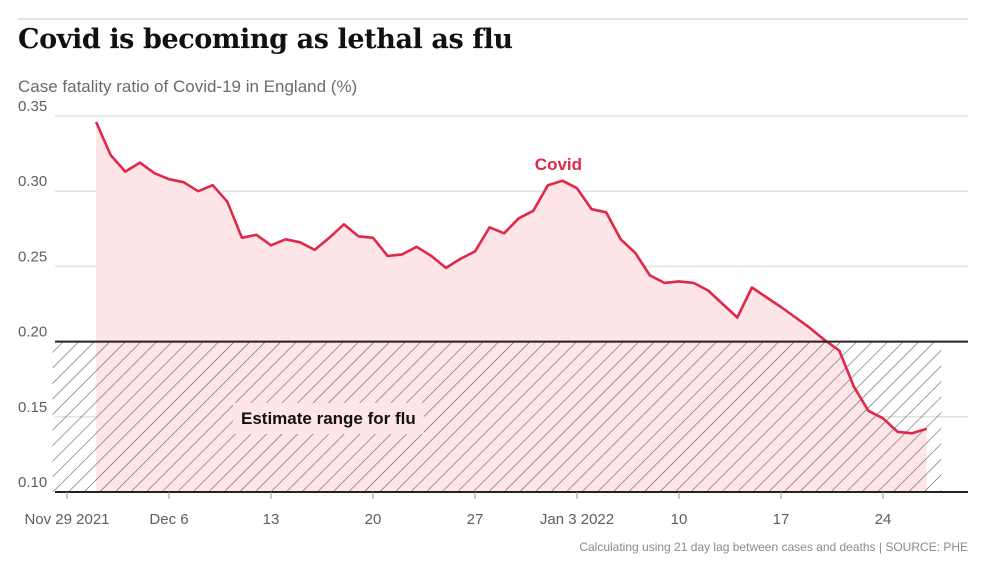  What do you see at coordinates (883, 519) in the screenshot?
I see `x-tick-label: 24` at bounding box center [883, 519].